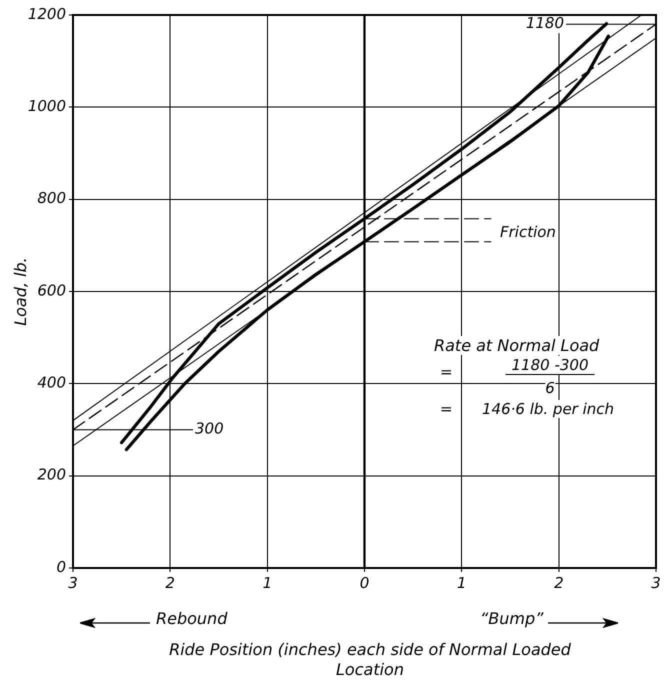  Describe the element at coordinates (51, 290) in the screenshot. I see `y-tick-label: 600` at that location.